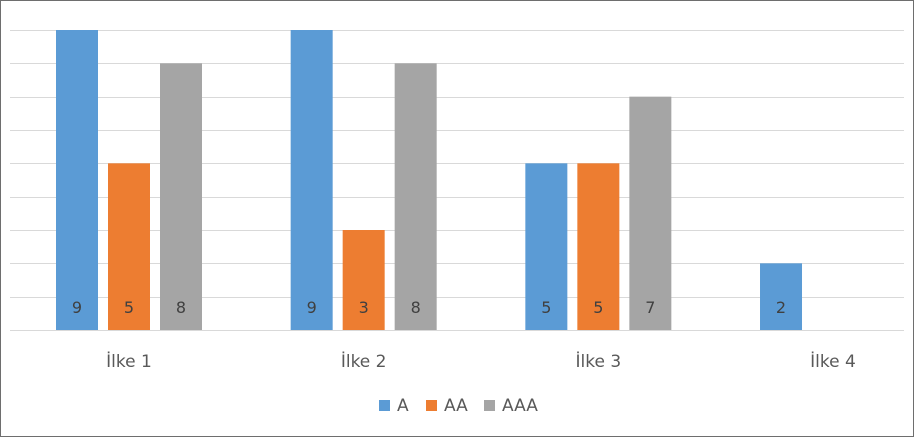 Image resolution: width=914 pixels, height=437 pixels. I want to click on legend-swatch-aaa, so click(489, 405).